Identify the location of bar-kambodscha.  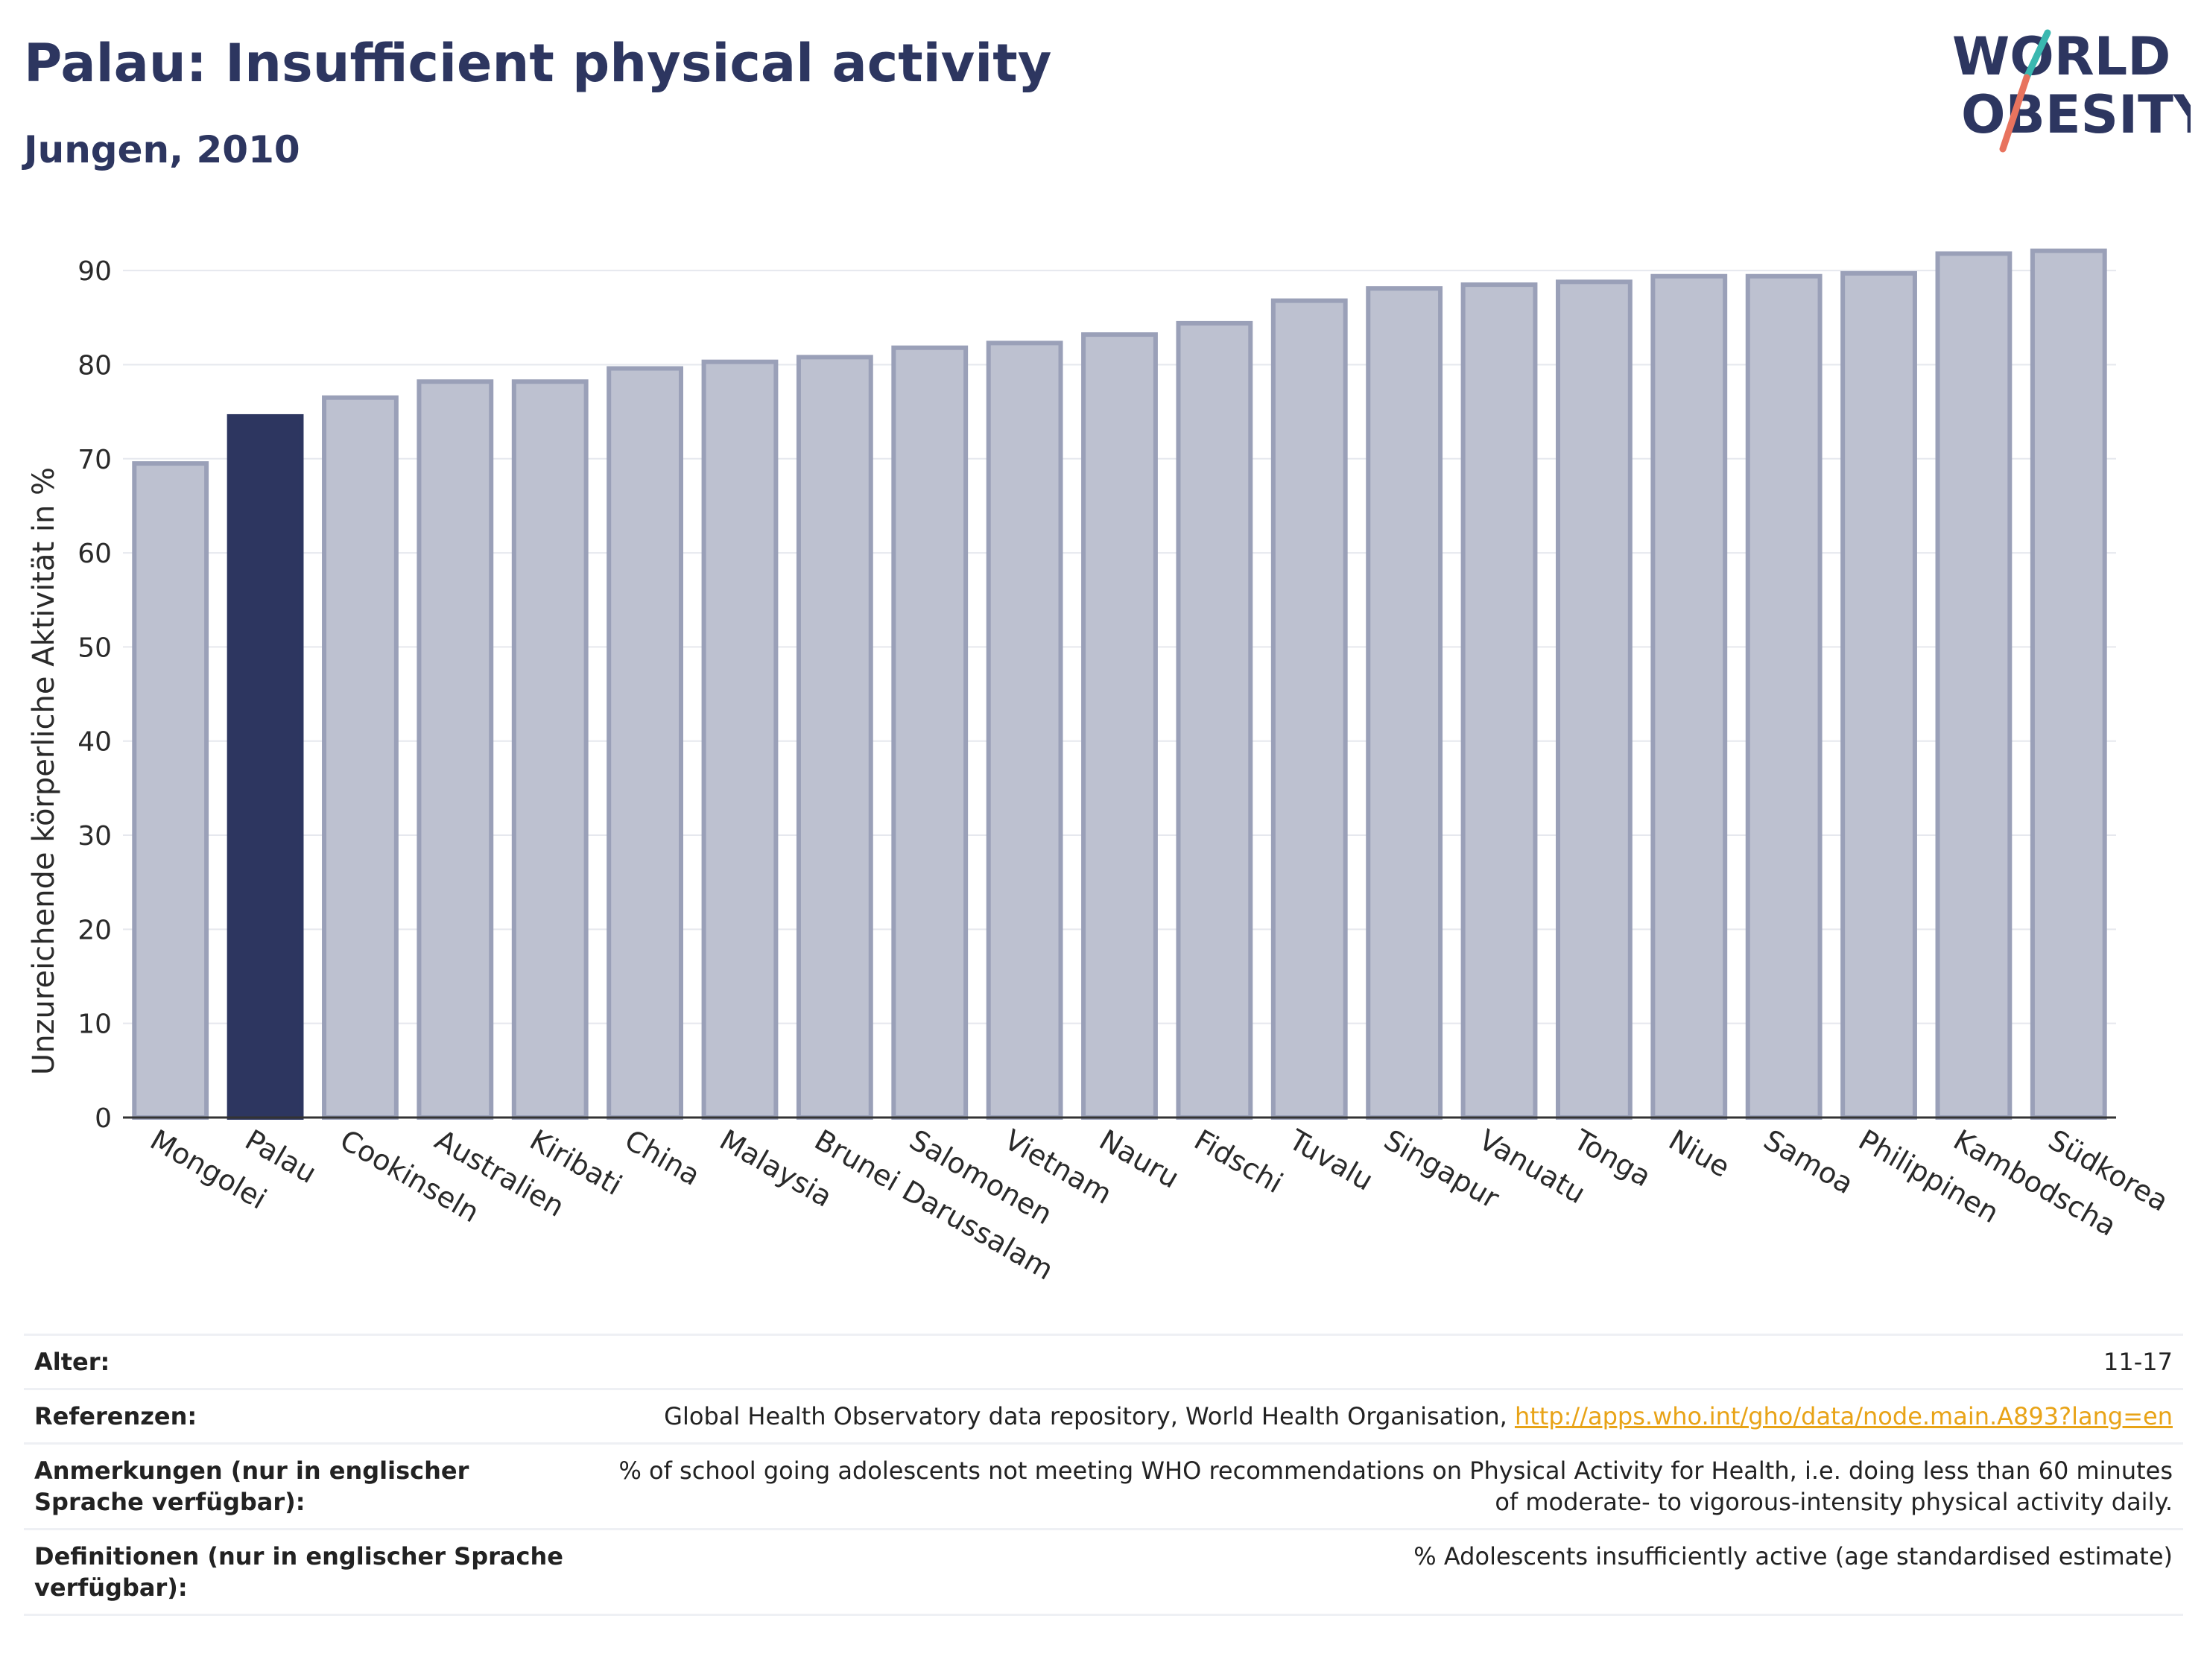
(1974, 685).